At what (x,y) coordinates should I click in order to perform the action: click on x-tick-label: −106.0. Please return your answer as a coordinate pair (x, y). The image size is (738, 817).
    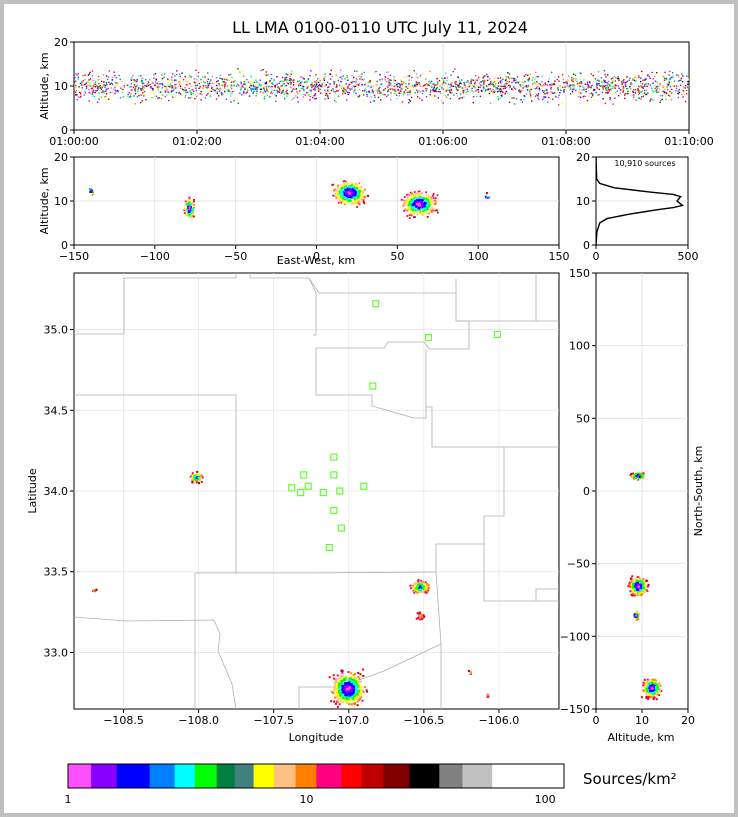
    Looking at the image, I should click on (499, 720).